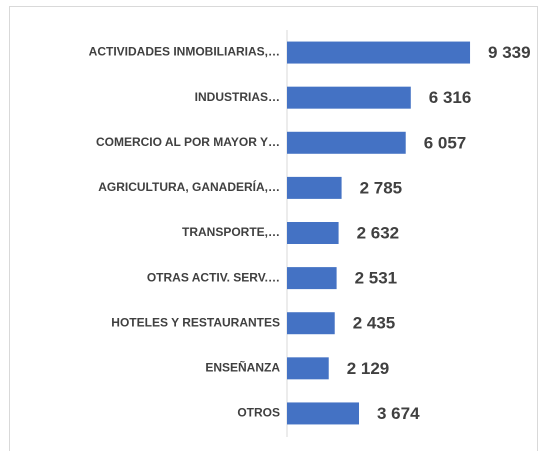 This screenshot has height=451, width=546. I want to click on value-label: 9 339, so click(509, 52).